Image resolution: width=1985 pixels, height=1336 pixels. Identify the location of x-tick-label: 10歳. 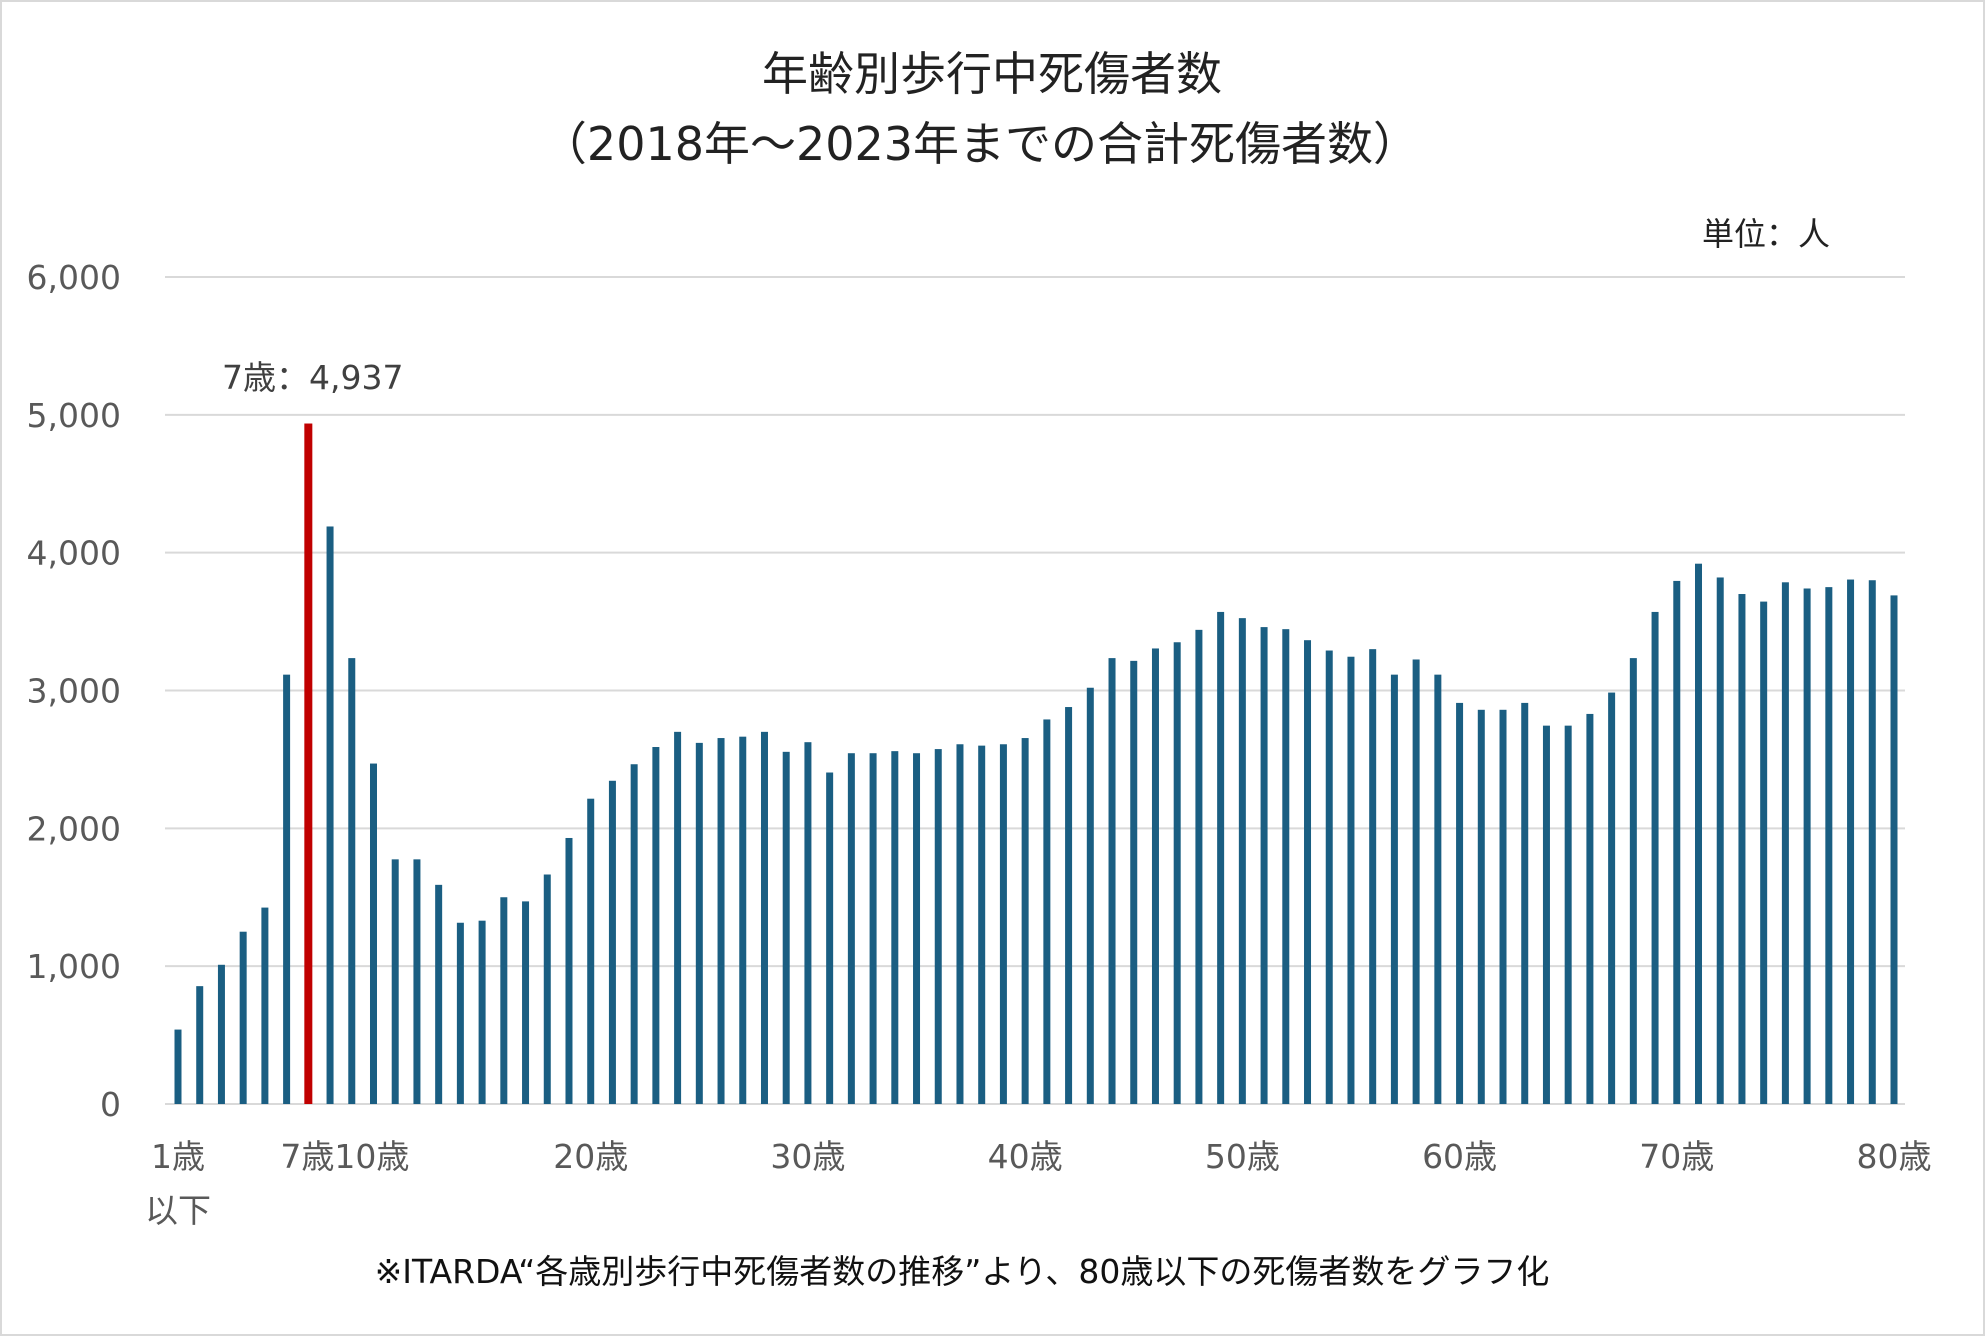
(371, 1156).